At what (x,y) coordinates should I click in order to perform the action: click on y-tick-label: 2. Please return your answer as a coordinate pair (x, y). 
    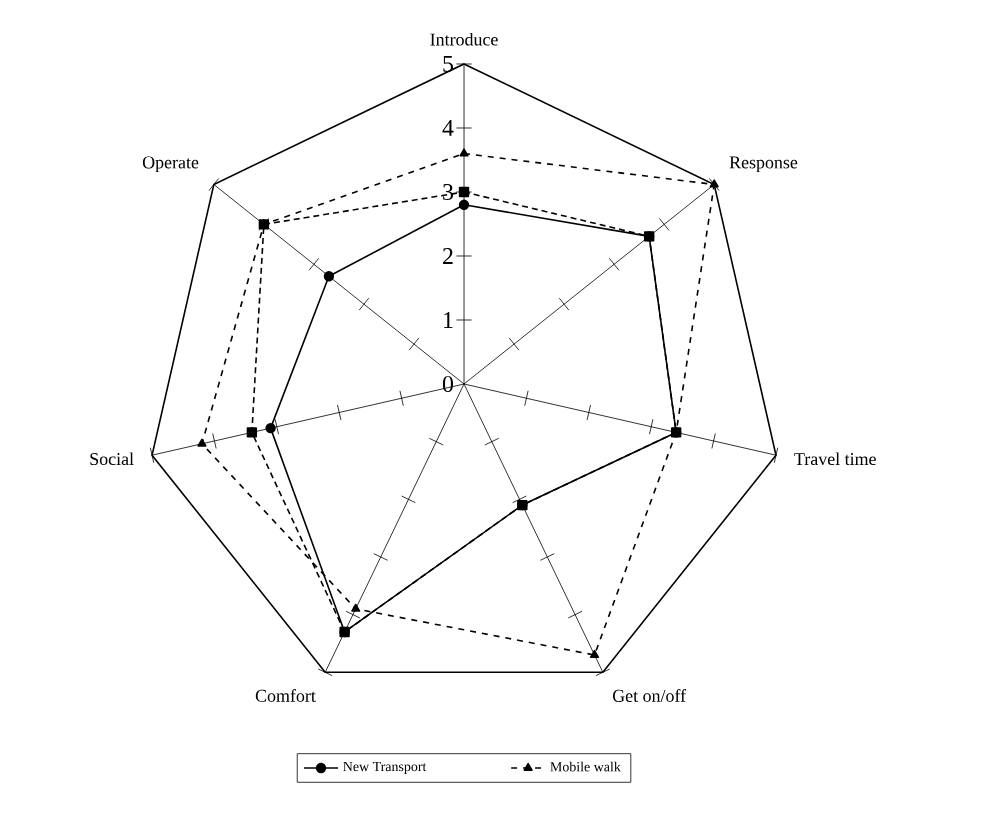
    Looking at the image, I should click on (448, 256).